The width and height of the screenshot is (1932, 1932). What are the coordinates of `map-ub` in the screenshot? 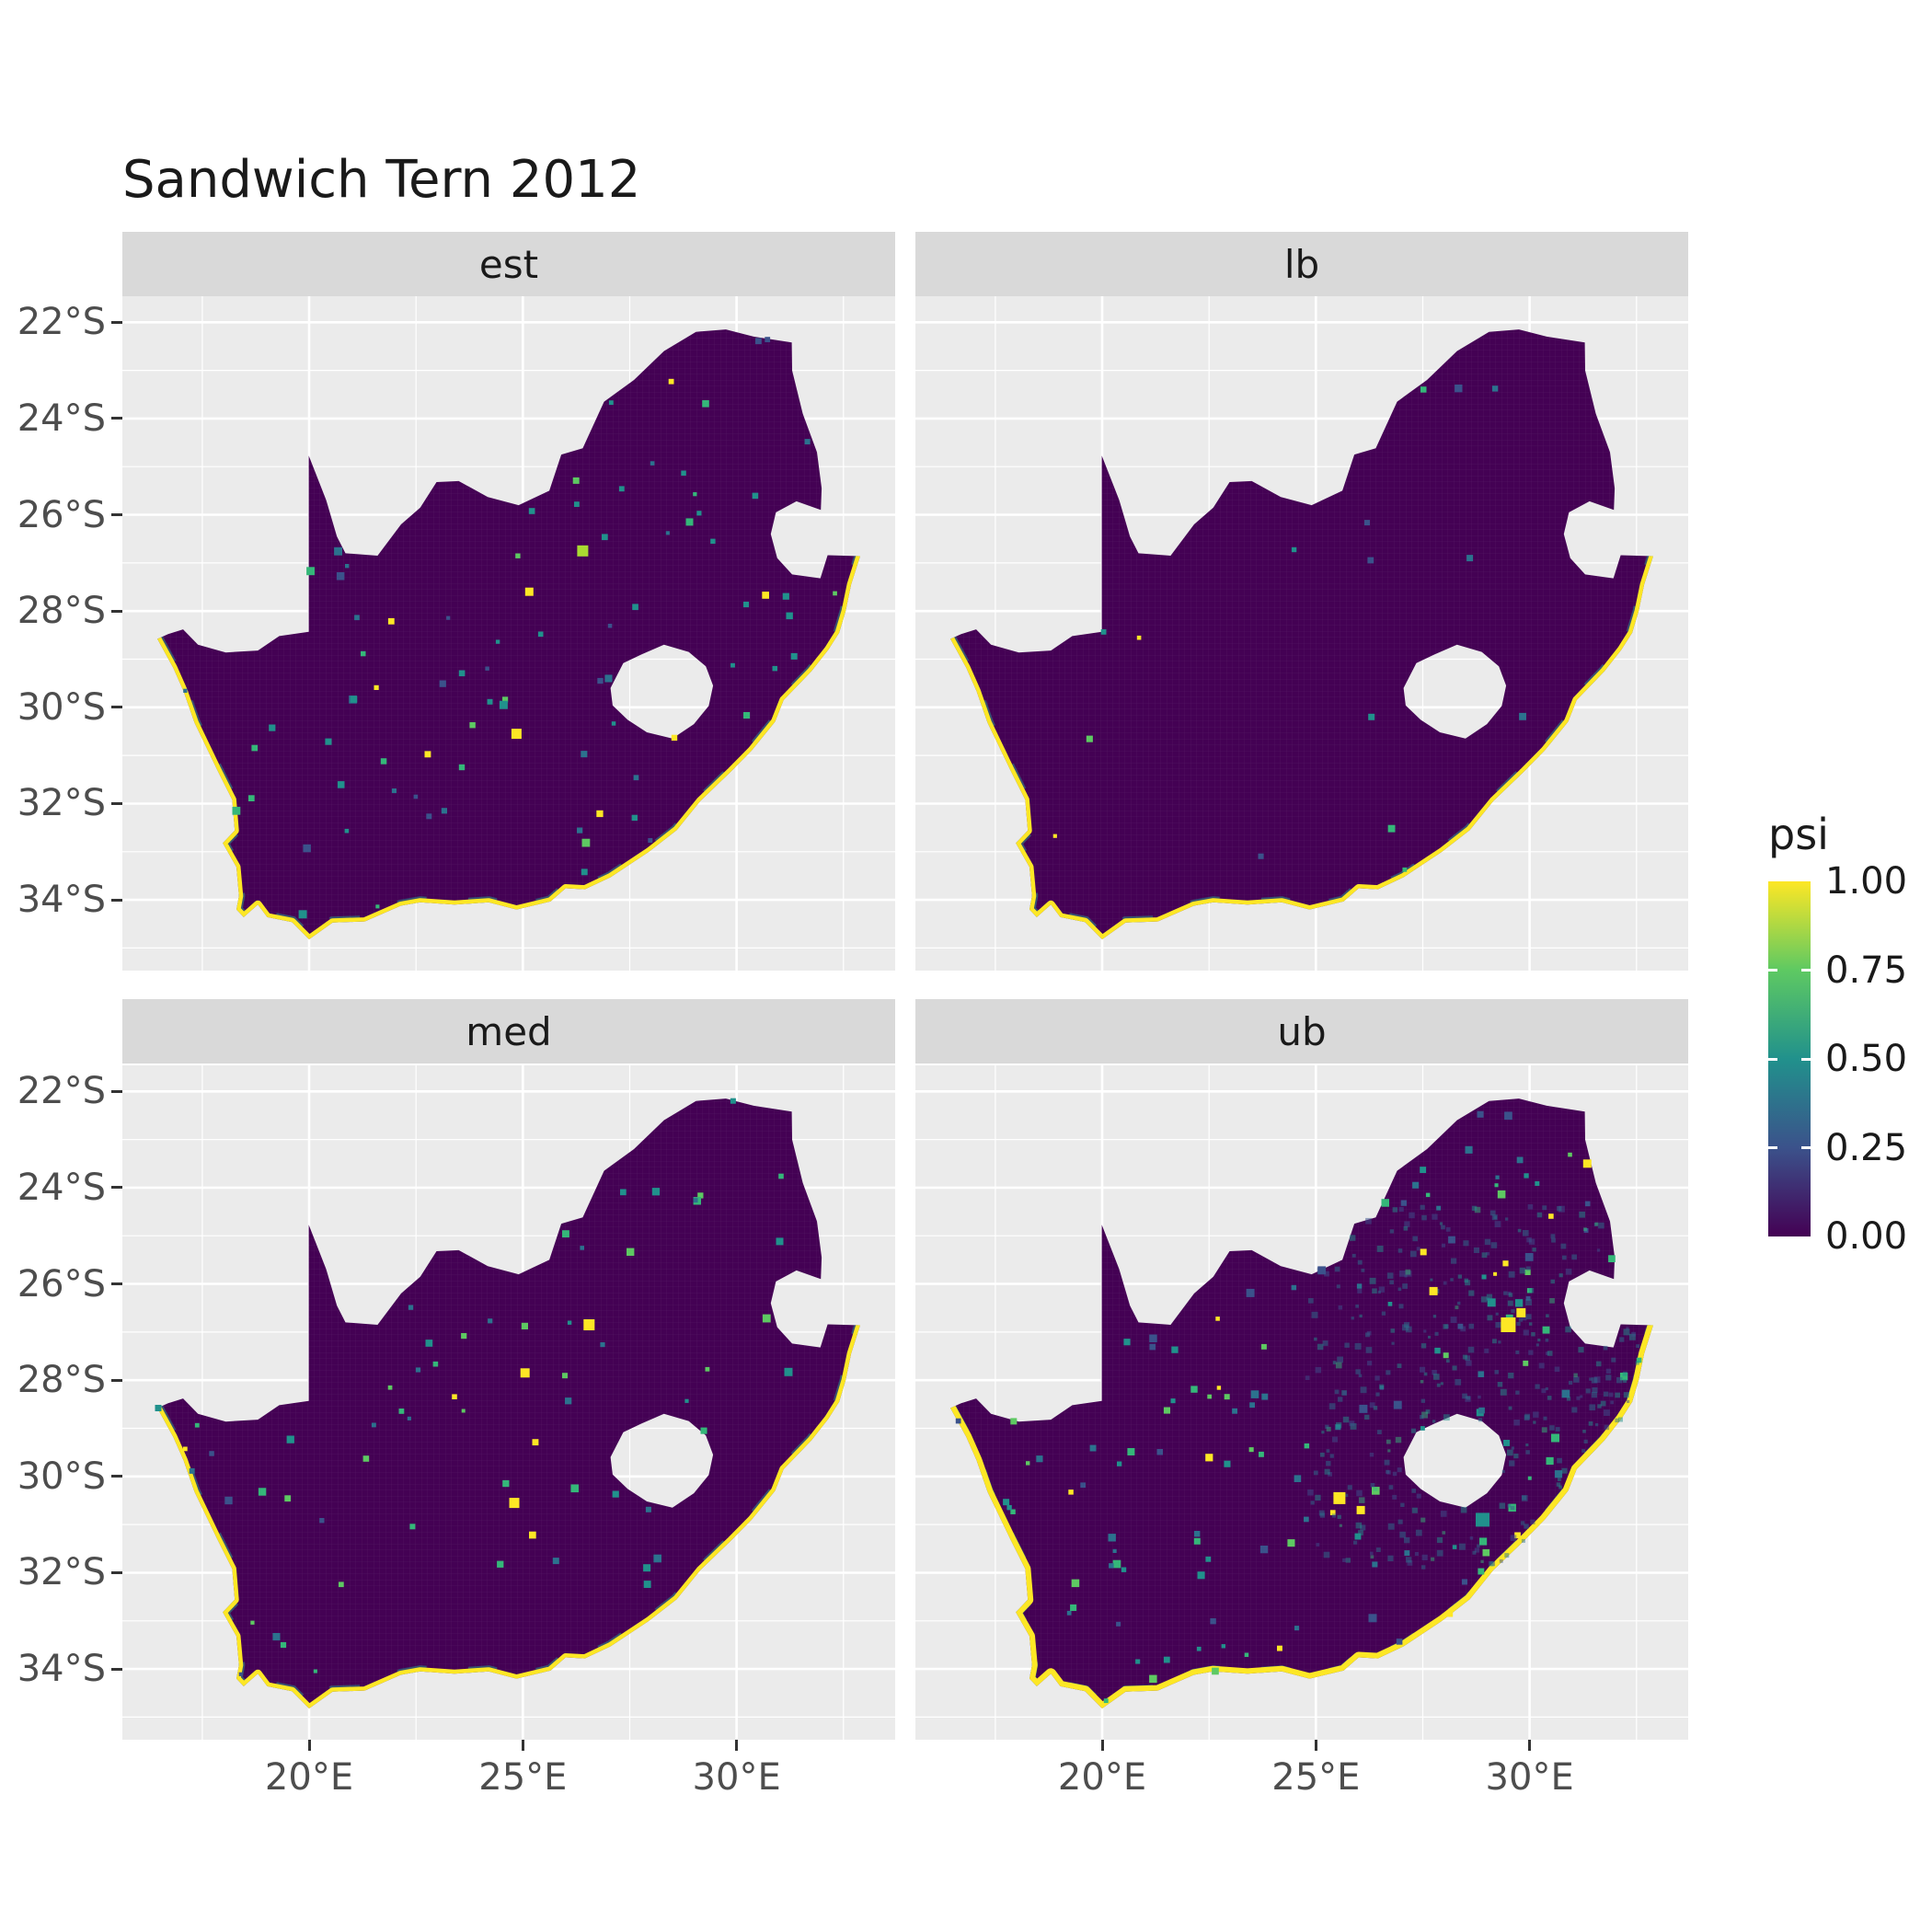 It's located at (1301, 1402).